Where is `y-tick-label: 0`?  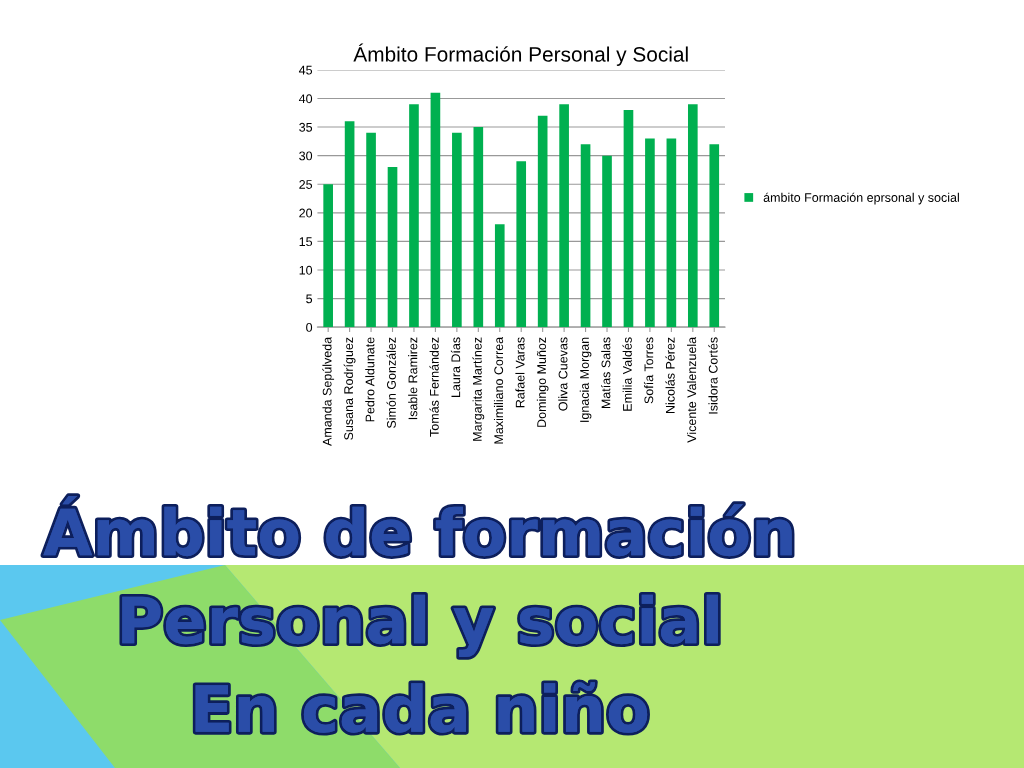
y-tick-label: 0 is located at coordinates (309, 327).